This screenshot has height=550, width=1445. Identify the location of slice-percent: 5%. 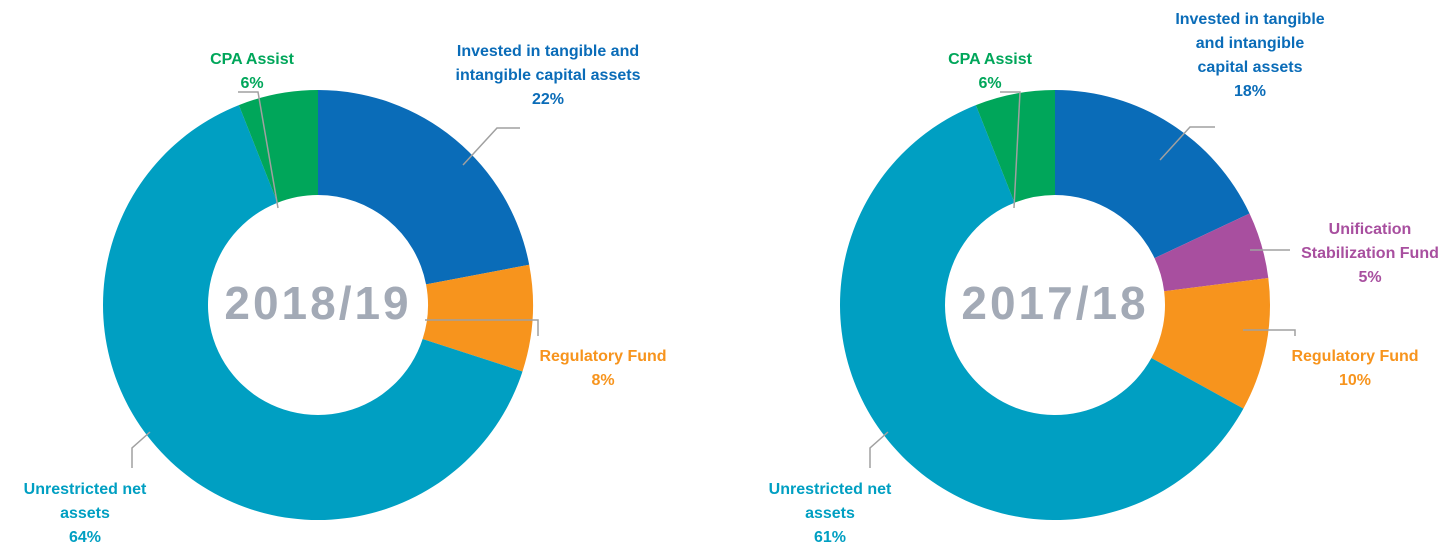
(1370, 277).